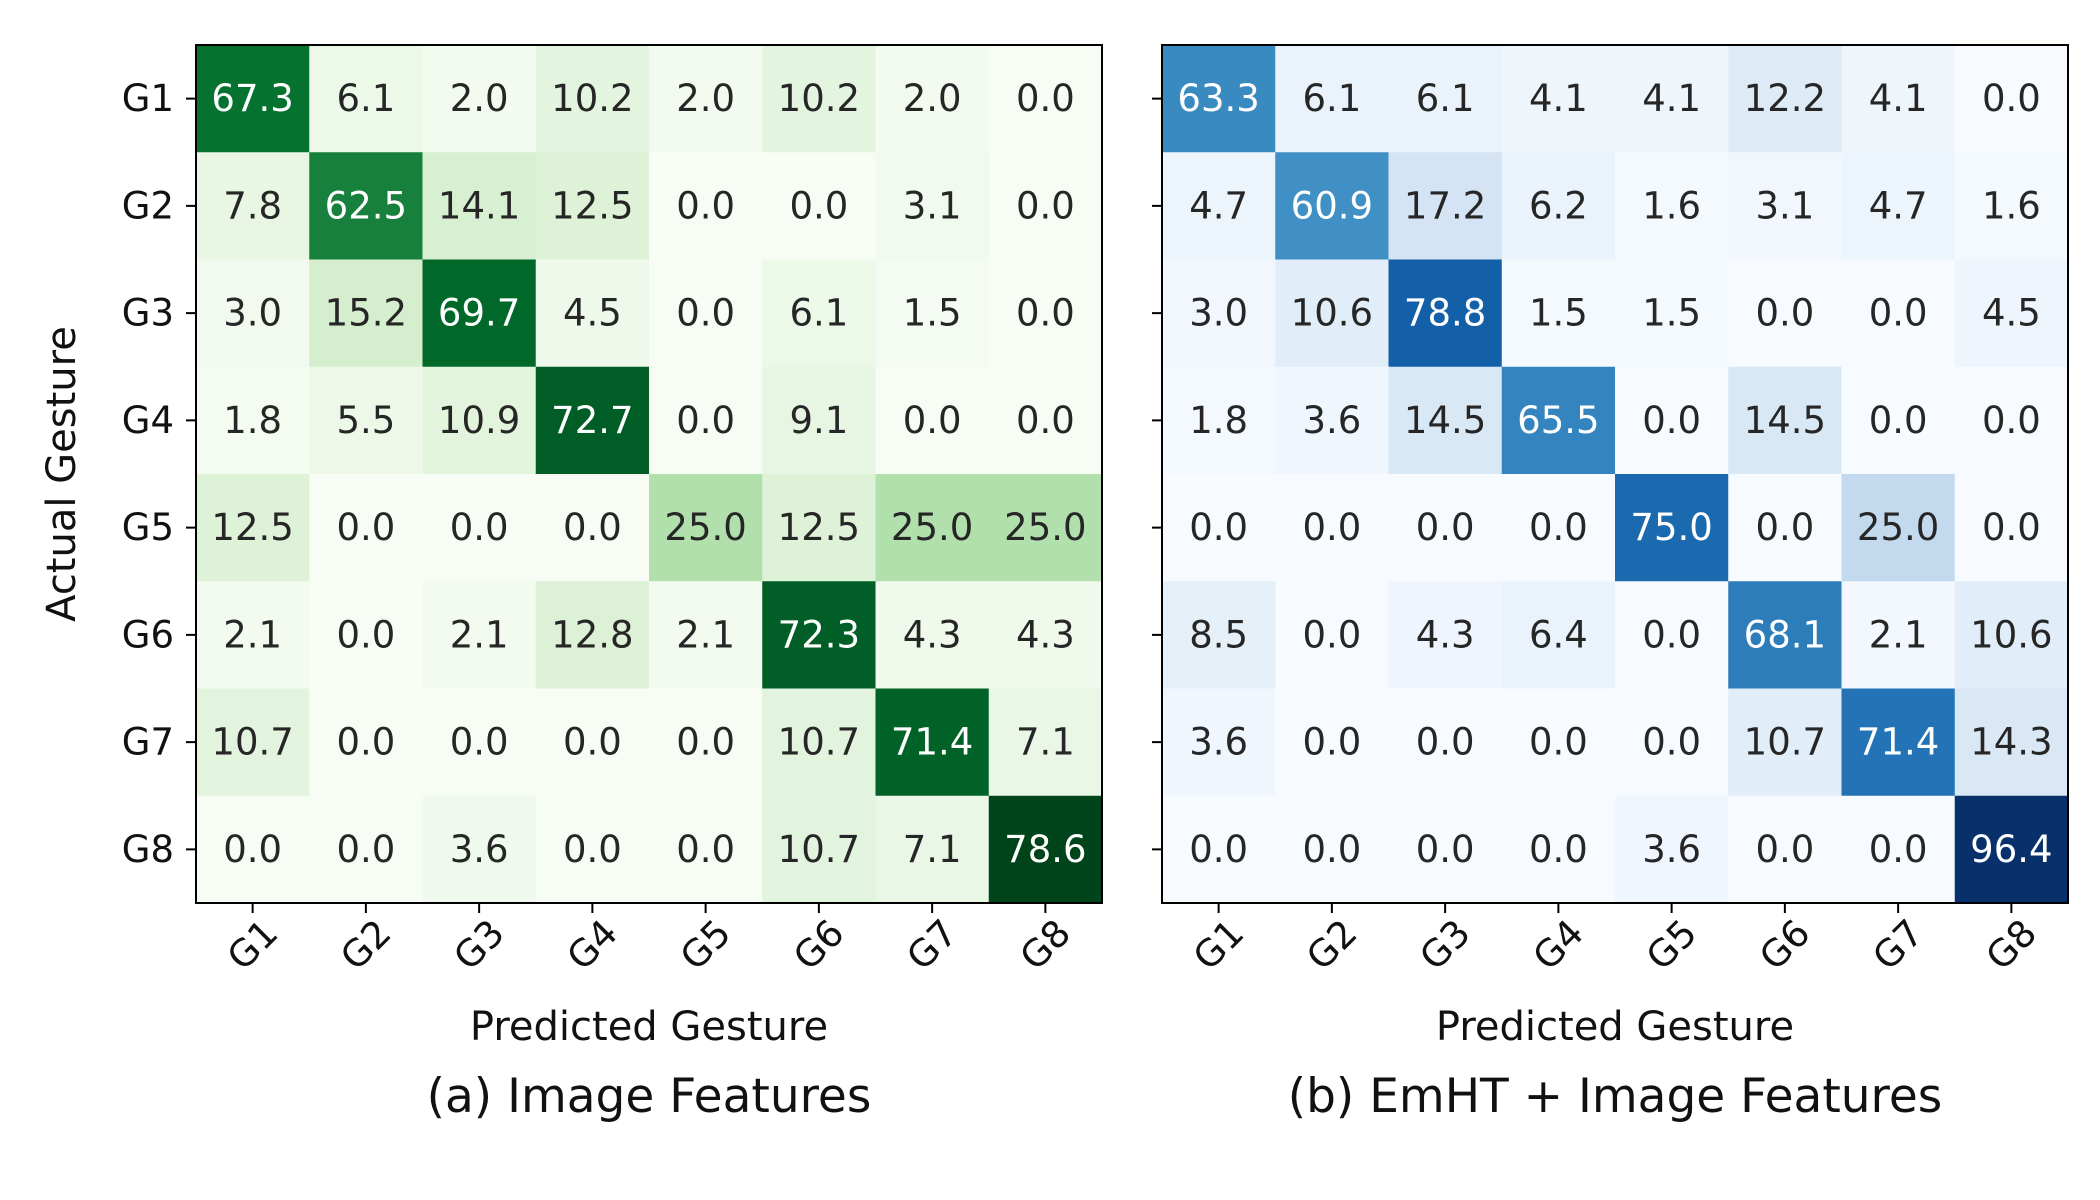  I want to click on cell-value-label: 4.7, so click(1218, 205).